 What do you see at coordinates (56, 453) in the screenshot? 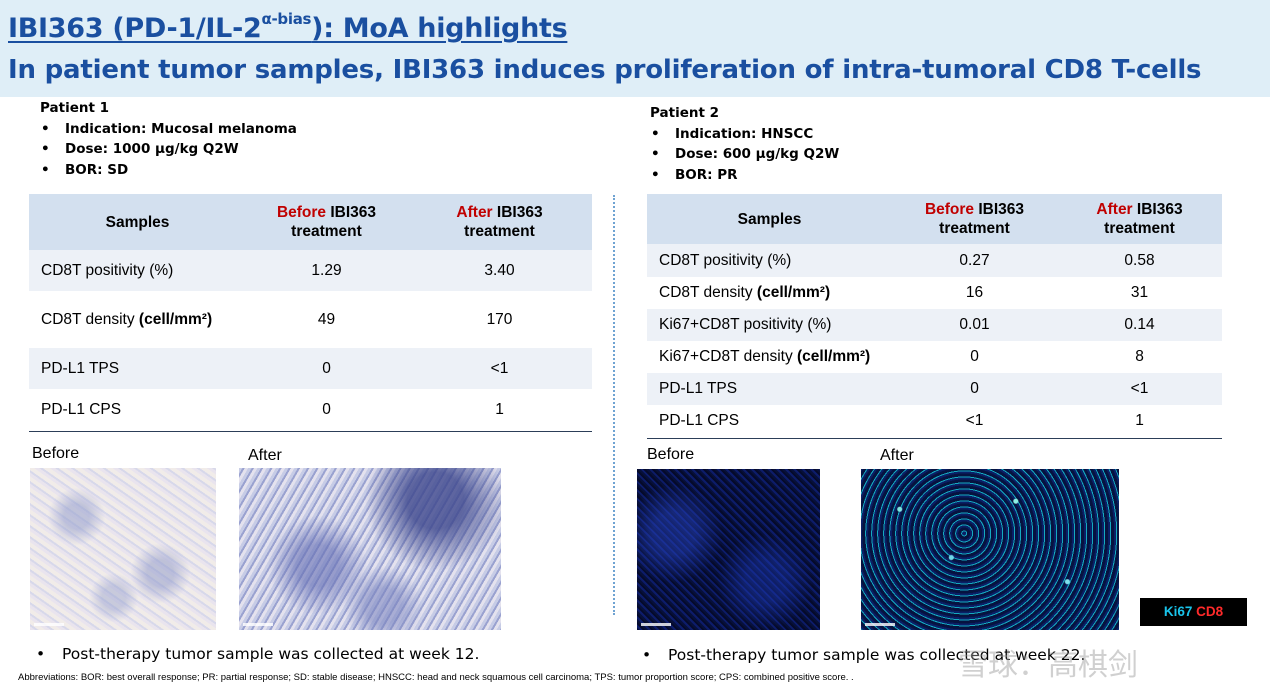
I see `patient1-before-label: Before` at bounding box center [56, 453].